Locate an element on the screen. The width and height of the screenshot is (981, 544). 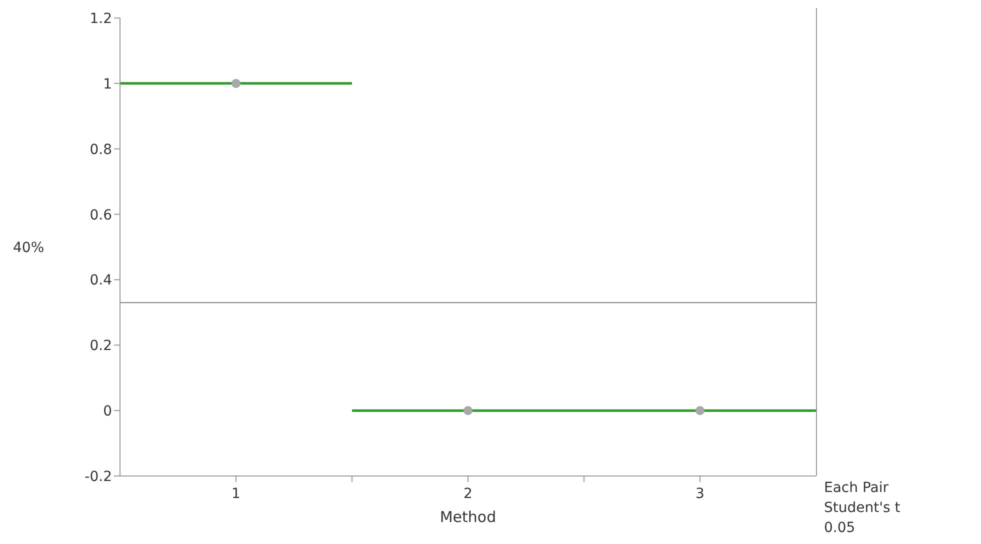
y-axis-title: 40% is located at coordinates (28, 248).